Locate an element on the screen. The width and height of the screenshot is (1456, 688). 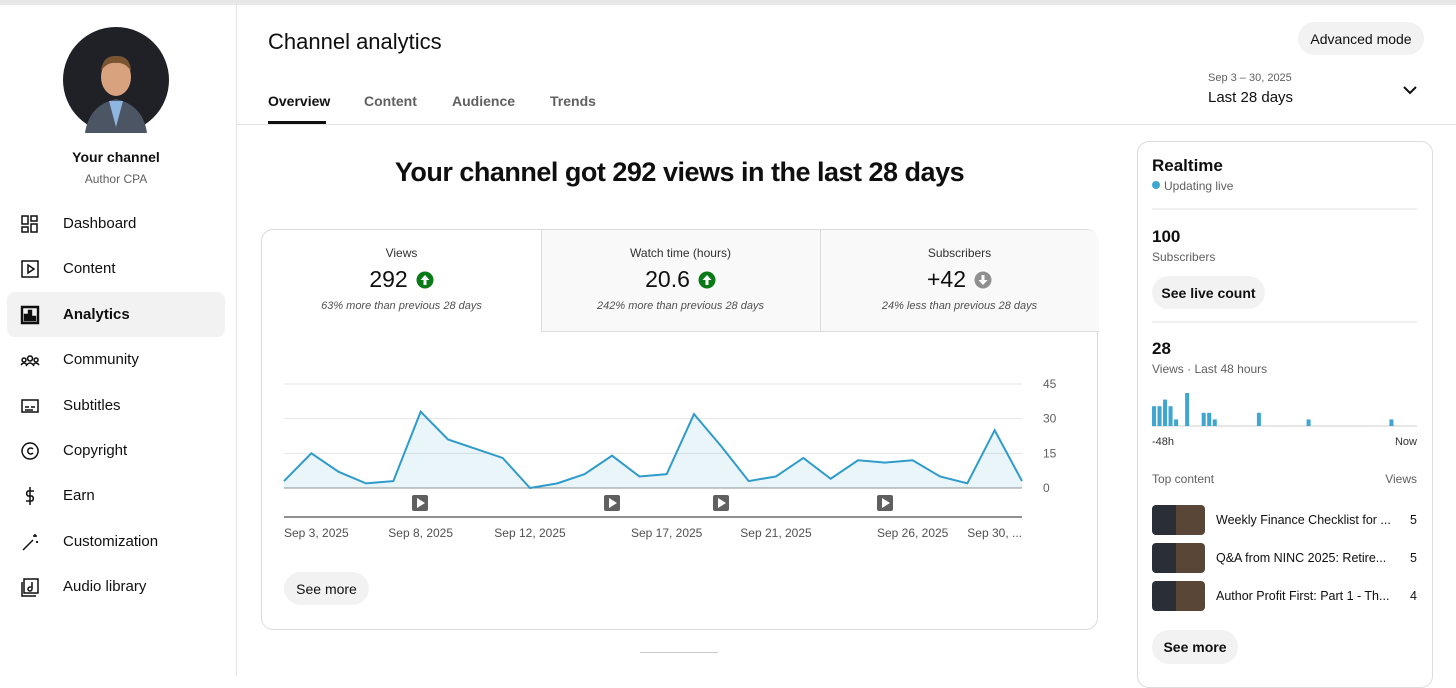
period: Last 28 days is located at coordinates (1251, 97).